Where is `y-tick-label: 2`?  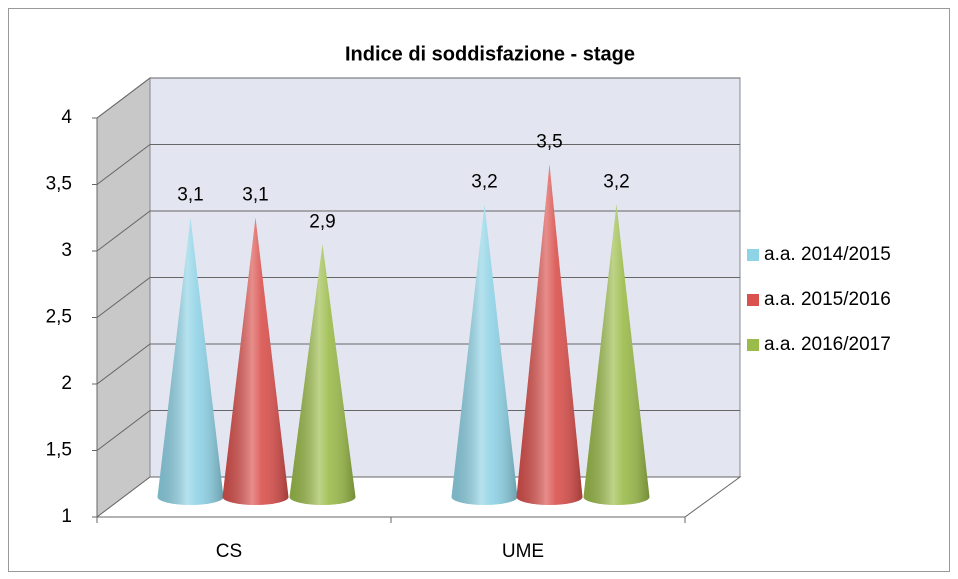 y-tick-label: 2 is located at coordinates (66, 383).